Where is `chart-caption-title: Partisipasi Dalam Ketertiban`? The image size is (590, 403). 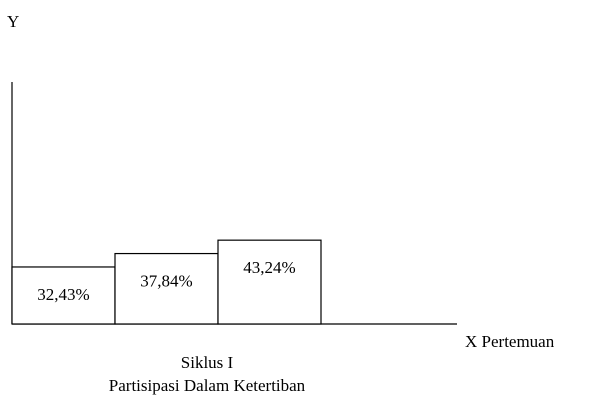 chart-caption-title: Partisipasi Dalam Ketertiban is located at coordinates (207, 385).